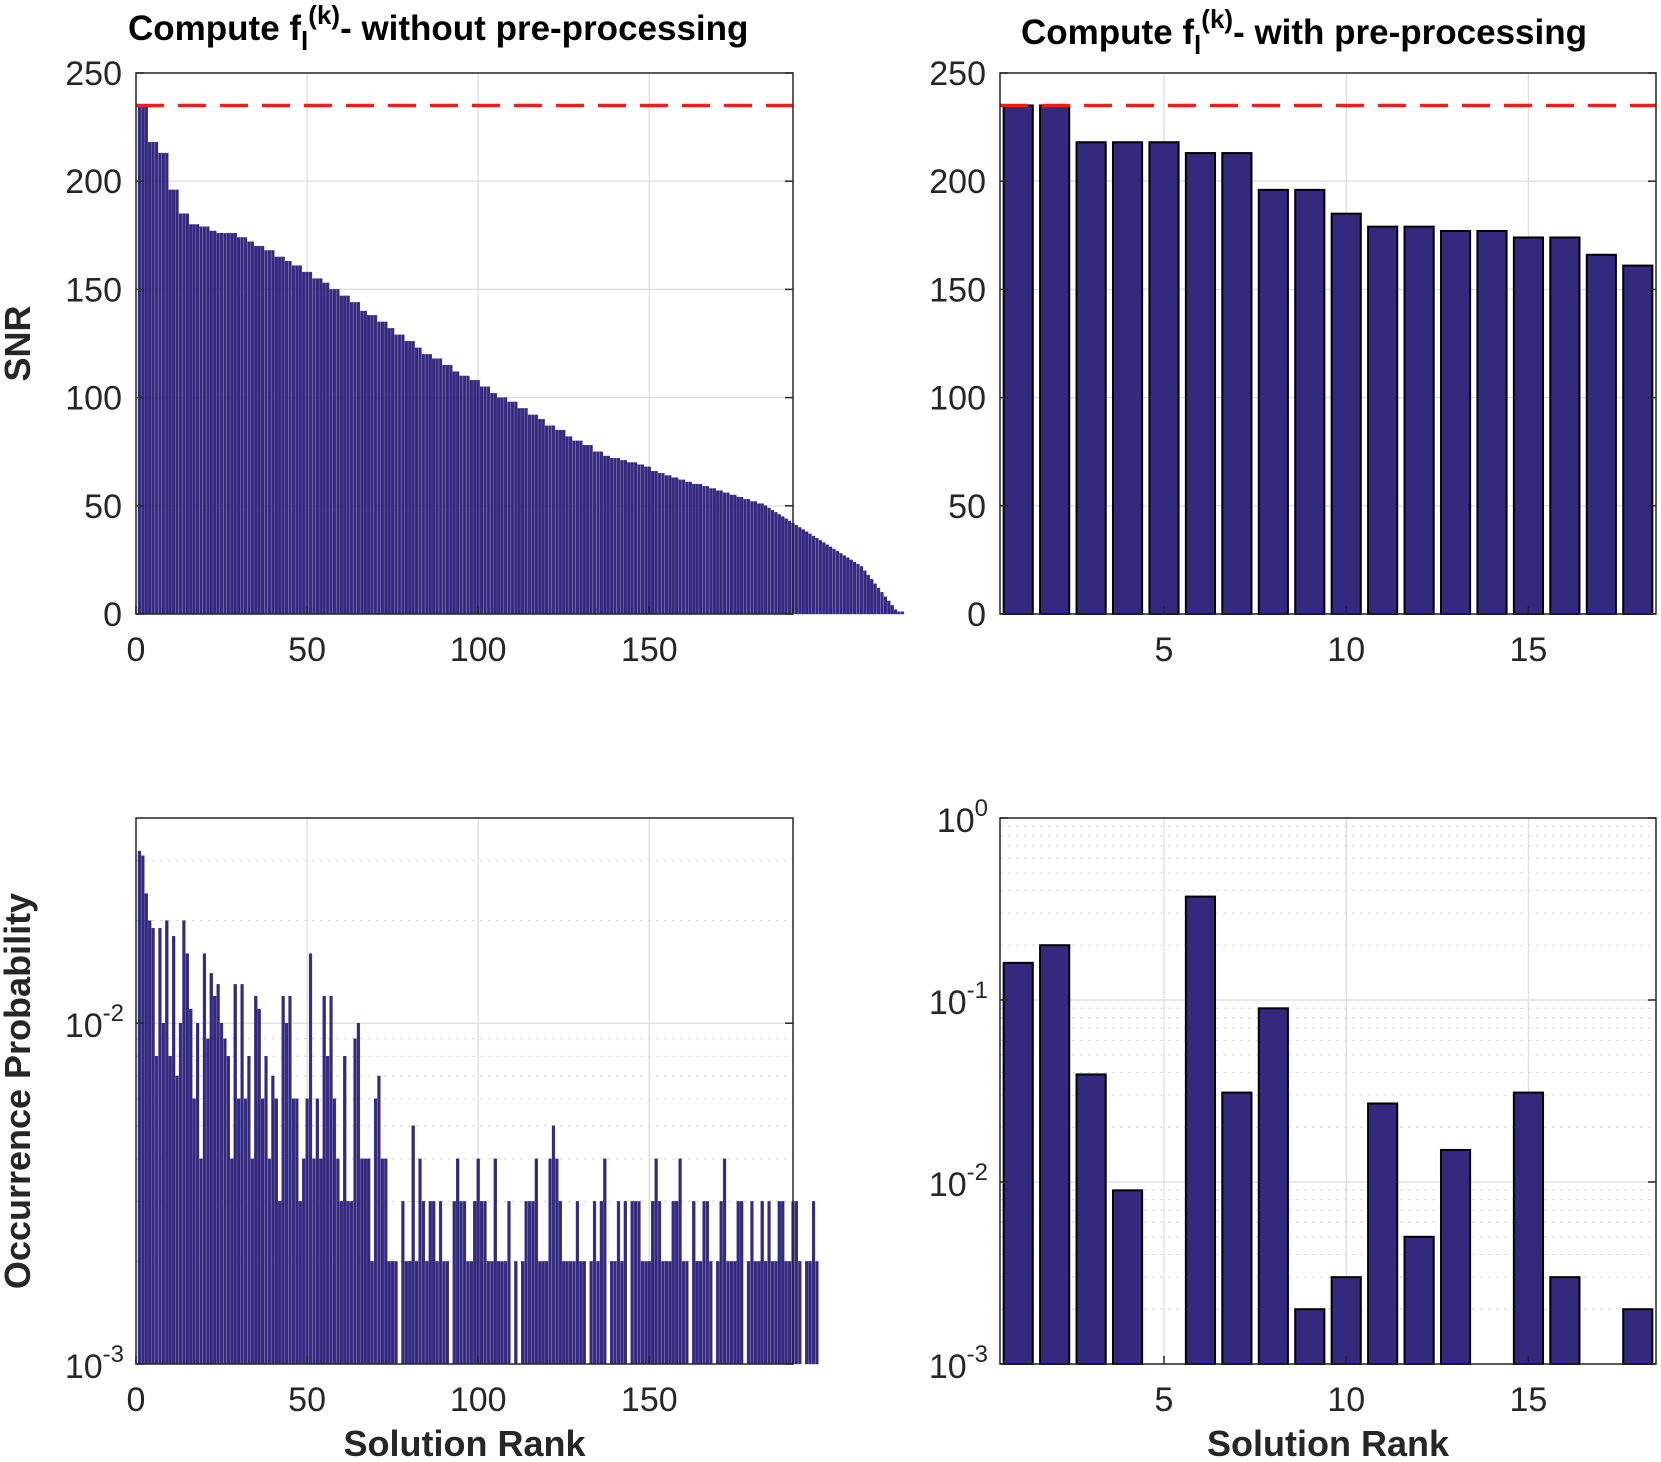  What do you see at coordinates (464, 343) in the screenshot?
I see `axes-box` at bounding box center [464, 343].